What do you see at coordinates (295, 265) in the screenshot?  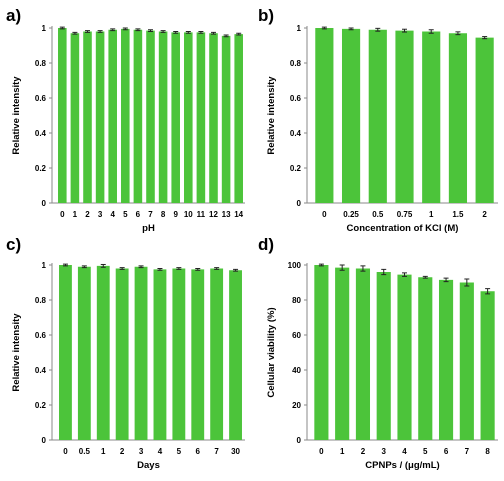 I see `y-tick-label: 100` at bounding box center [295, 265].